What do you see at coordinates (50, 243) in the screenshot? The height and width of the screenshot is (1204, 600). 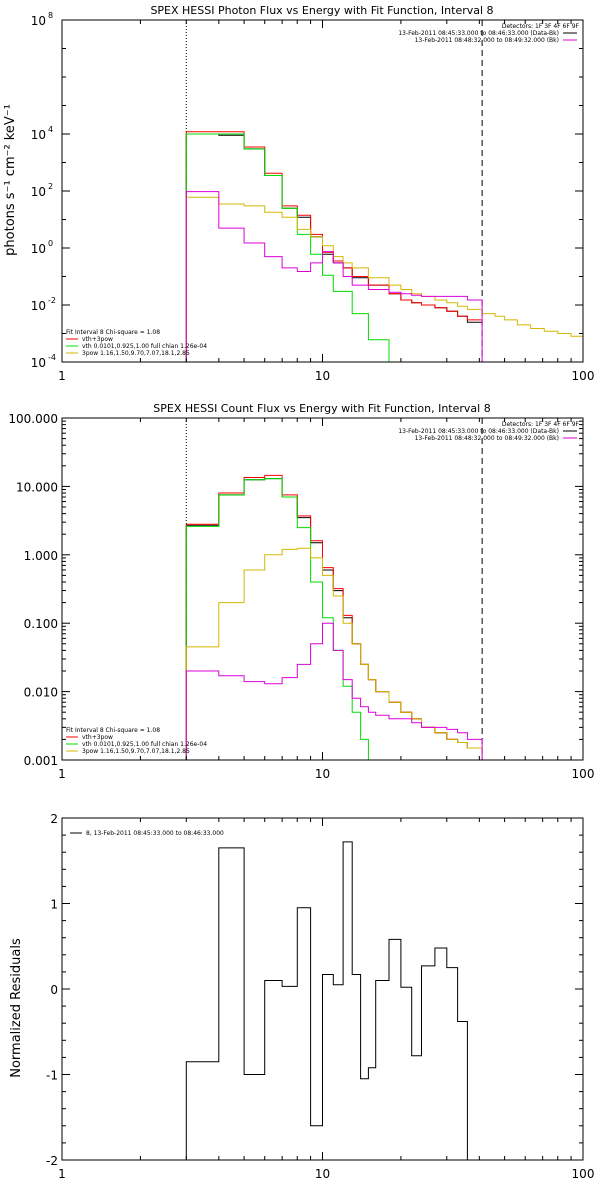 I see `p0-y-tick-exponent: 0` at bounding box center [50, 243].